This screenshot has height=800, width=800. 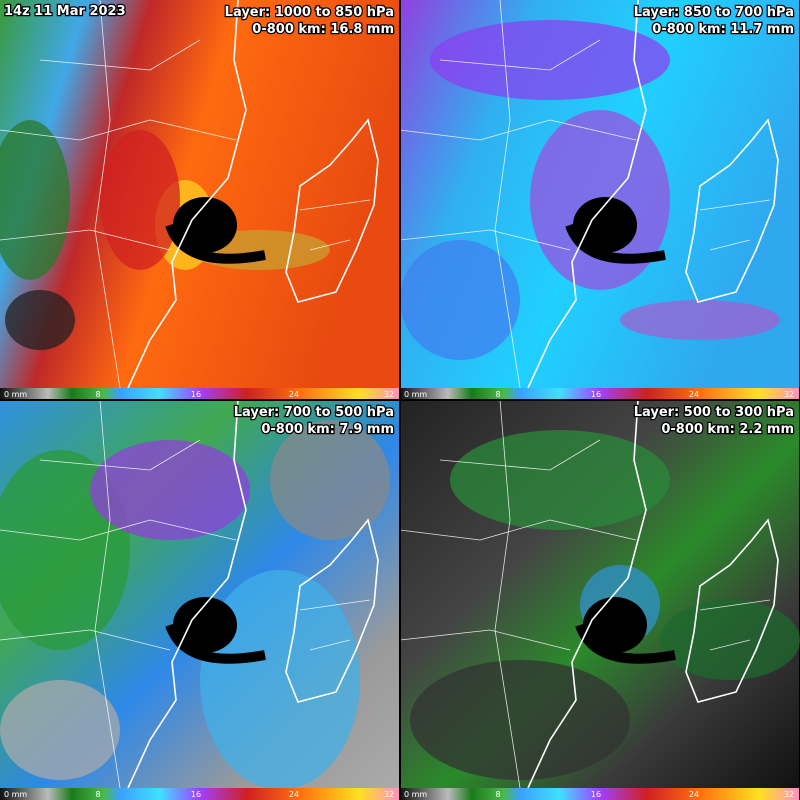 What do you see at coordinates (714, 12) in the screenshot?
I see `layer-label: Layer: 850 to 700 hPa` at bounding box center [714, 12].